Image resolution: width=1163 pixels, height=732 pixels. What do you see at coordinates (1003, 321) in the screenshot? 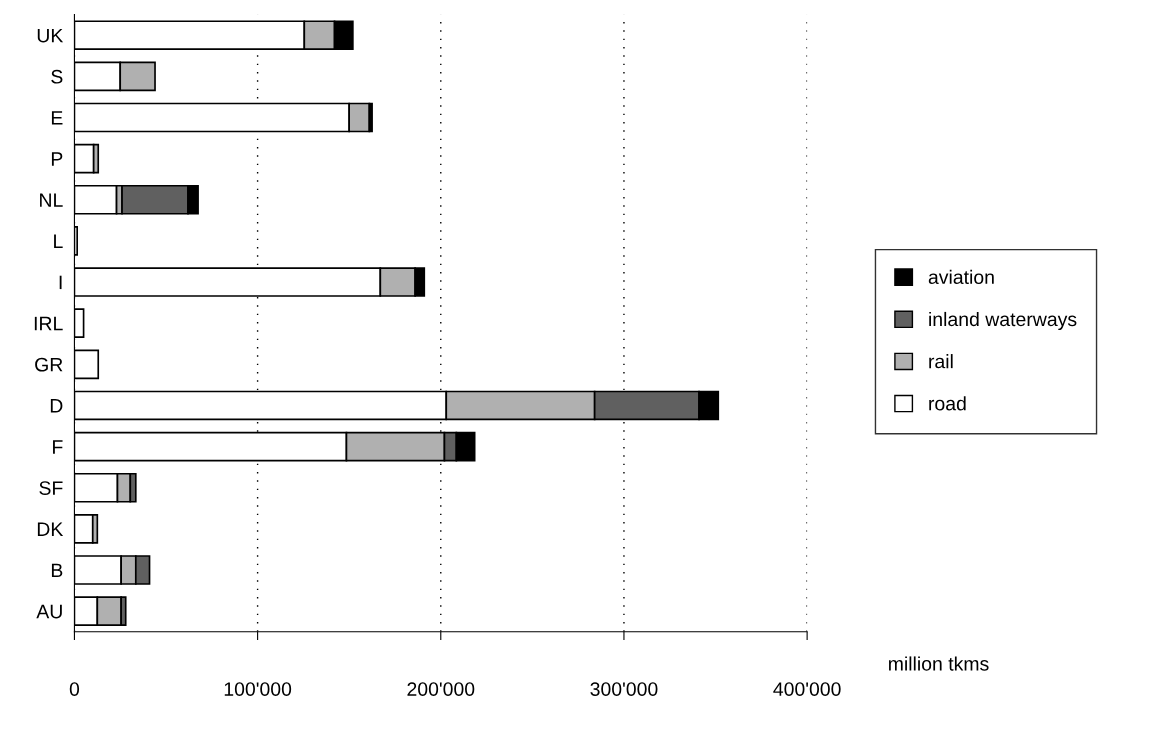
I see `legend-label: inland waterways` at bounding box center [1003, 321].